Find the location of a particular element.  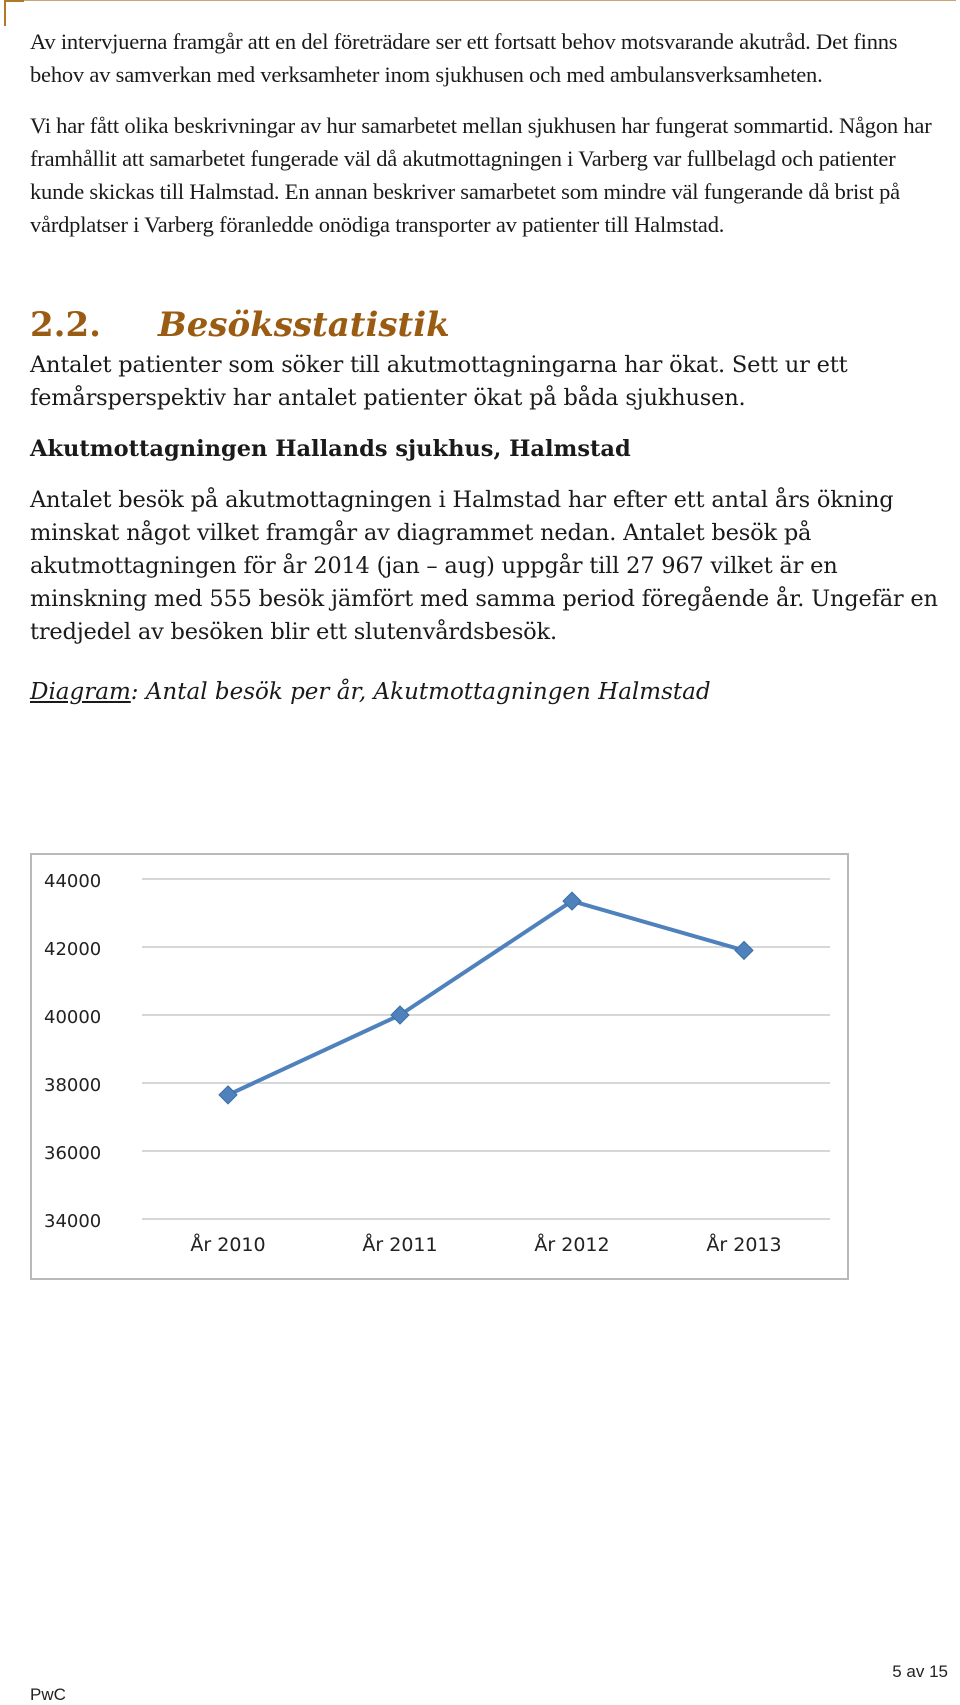

caption-label: Diagram is located at coordinates (80, 692).